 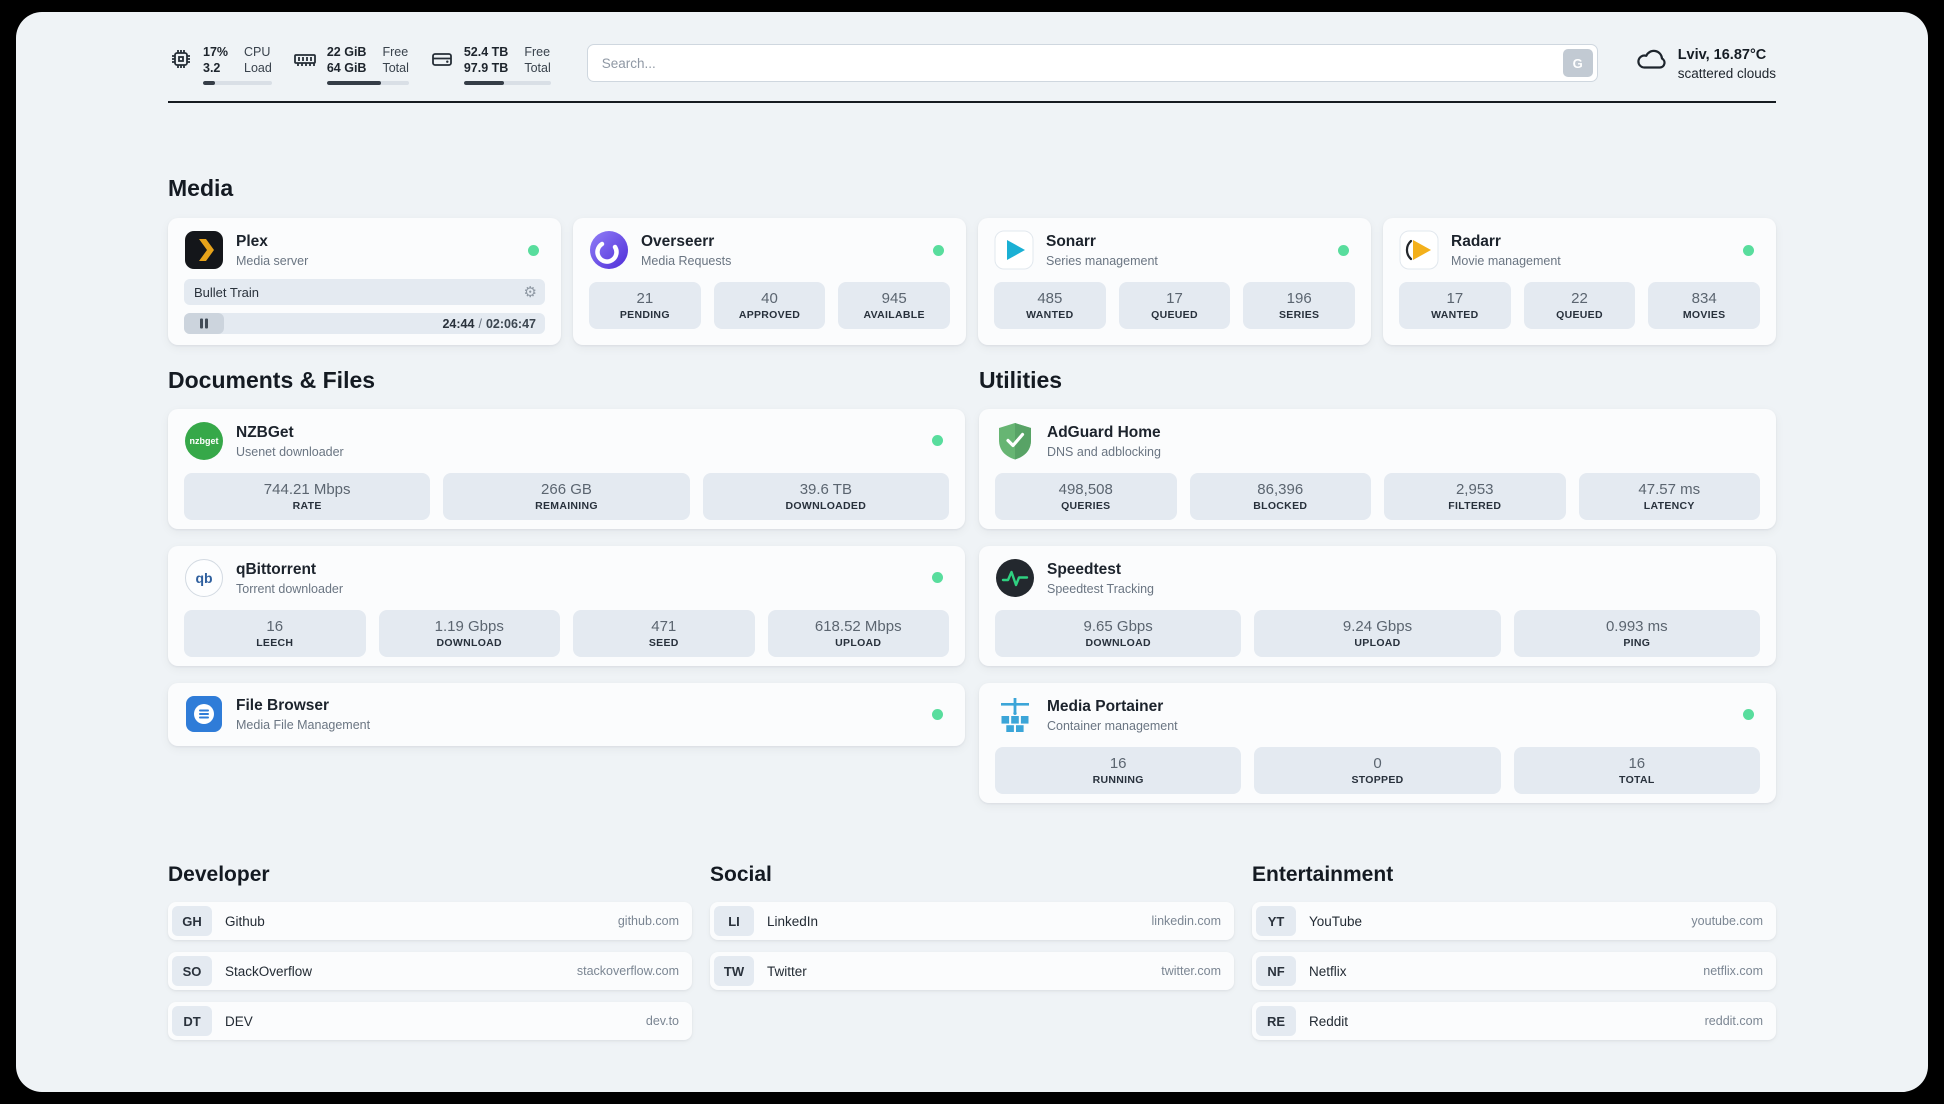 I want to click on stat-value: 2,953, so click(x=1474, y=489).